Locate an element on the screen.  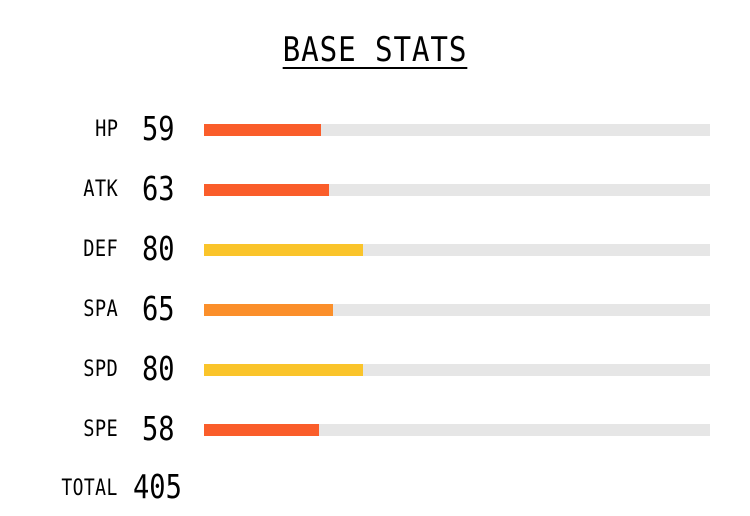
stat-row-spa: SPA 65 is located at coordinates (375, 310).